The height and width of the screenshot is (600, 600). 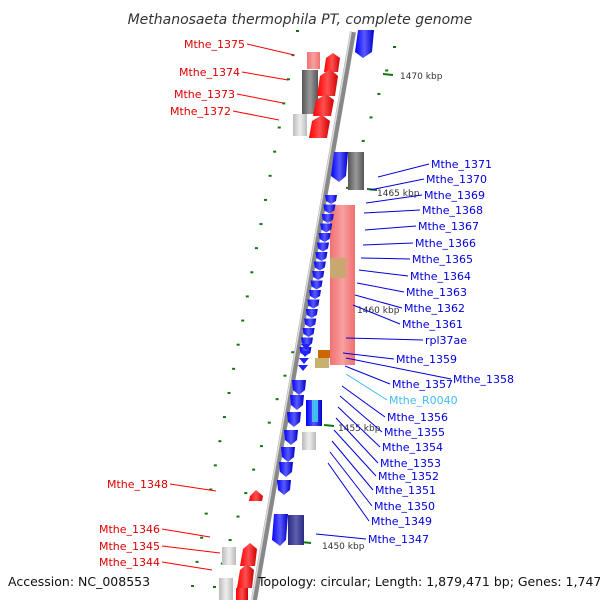 I want to click on gene-label-mthe_1371: Mthe_1371, so click(x=461, y=164).